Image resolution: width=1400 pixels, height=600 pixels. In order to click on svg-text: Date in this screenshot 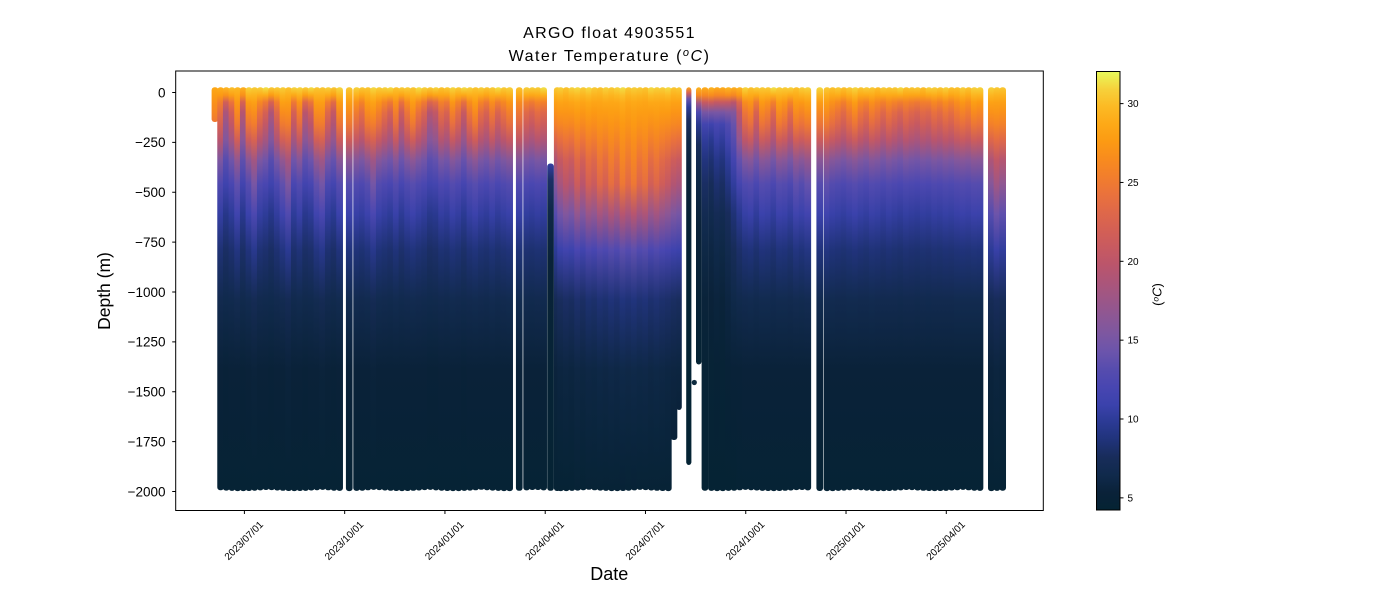, I will do `click(609, 574)`.